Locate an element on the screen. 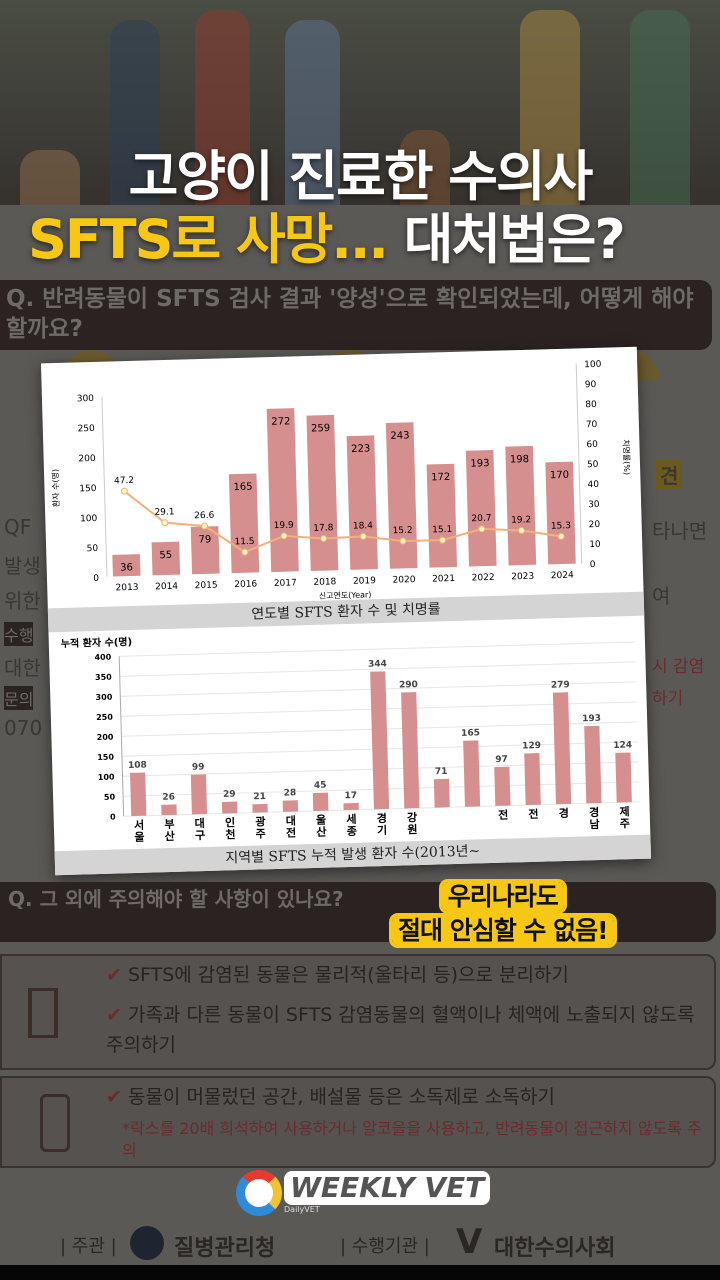  x-tick-label: 구 is located at coordinates (200, 835).